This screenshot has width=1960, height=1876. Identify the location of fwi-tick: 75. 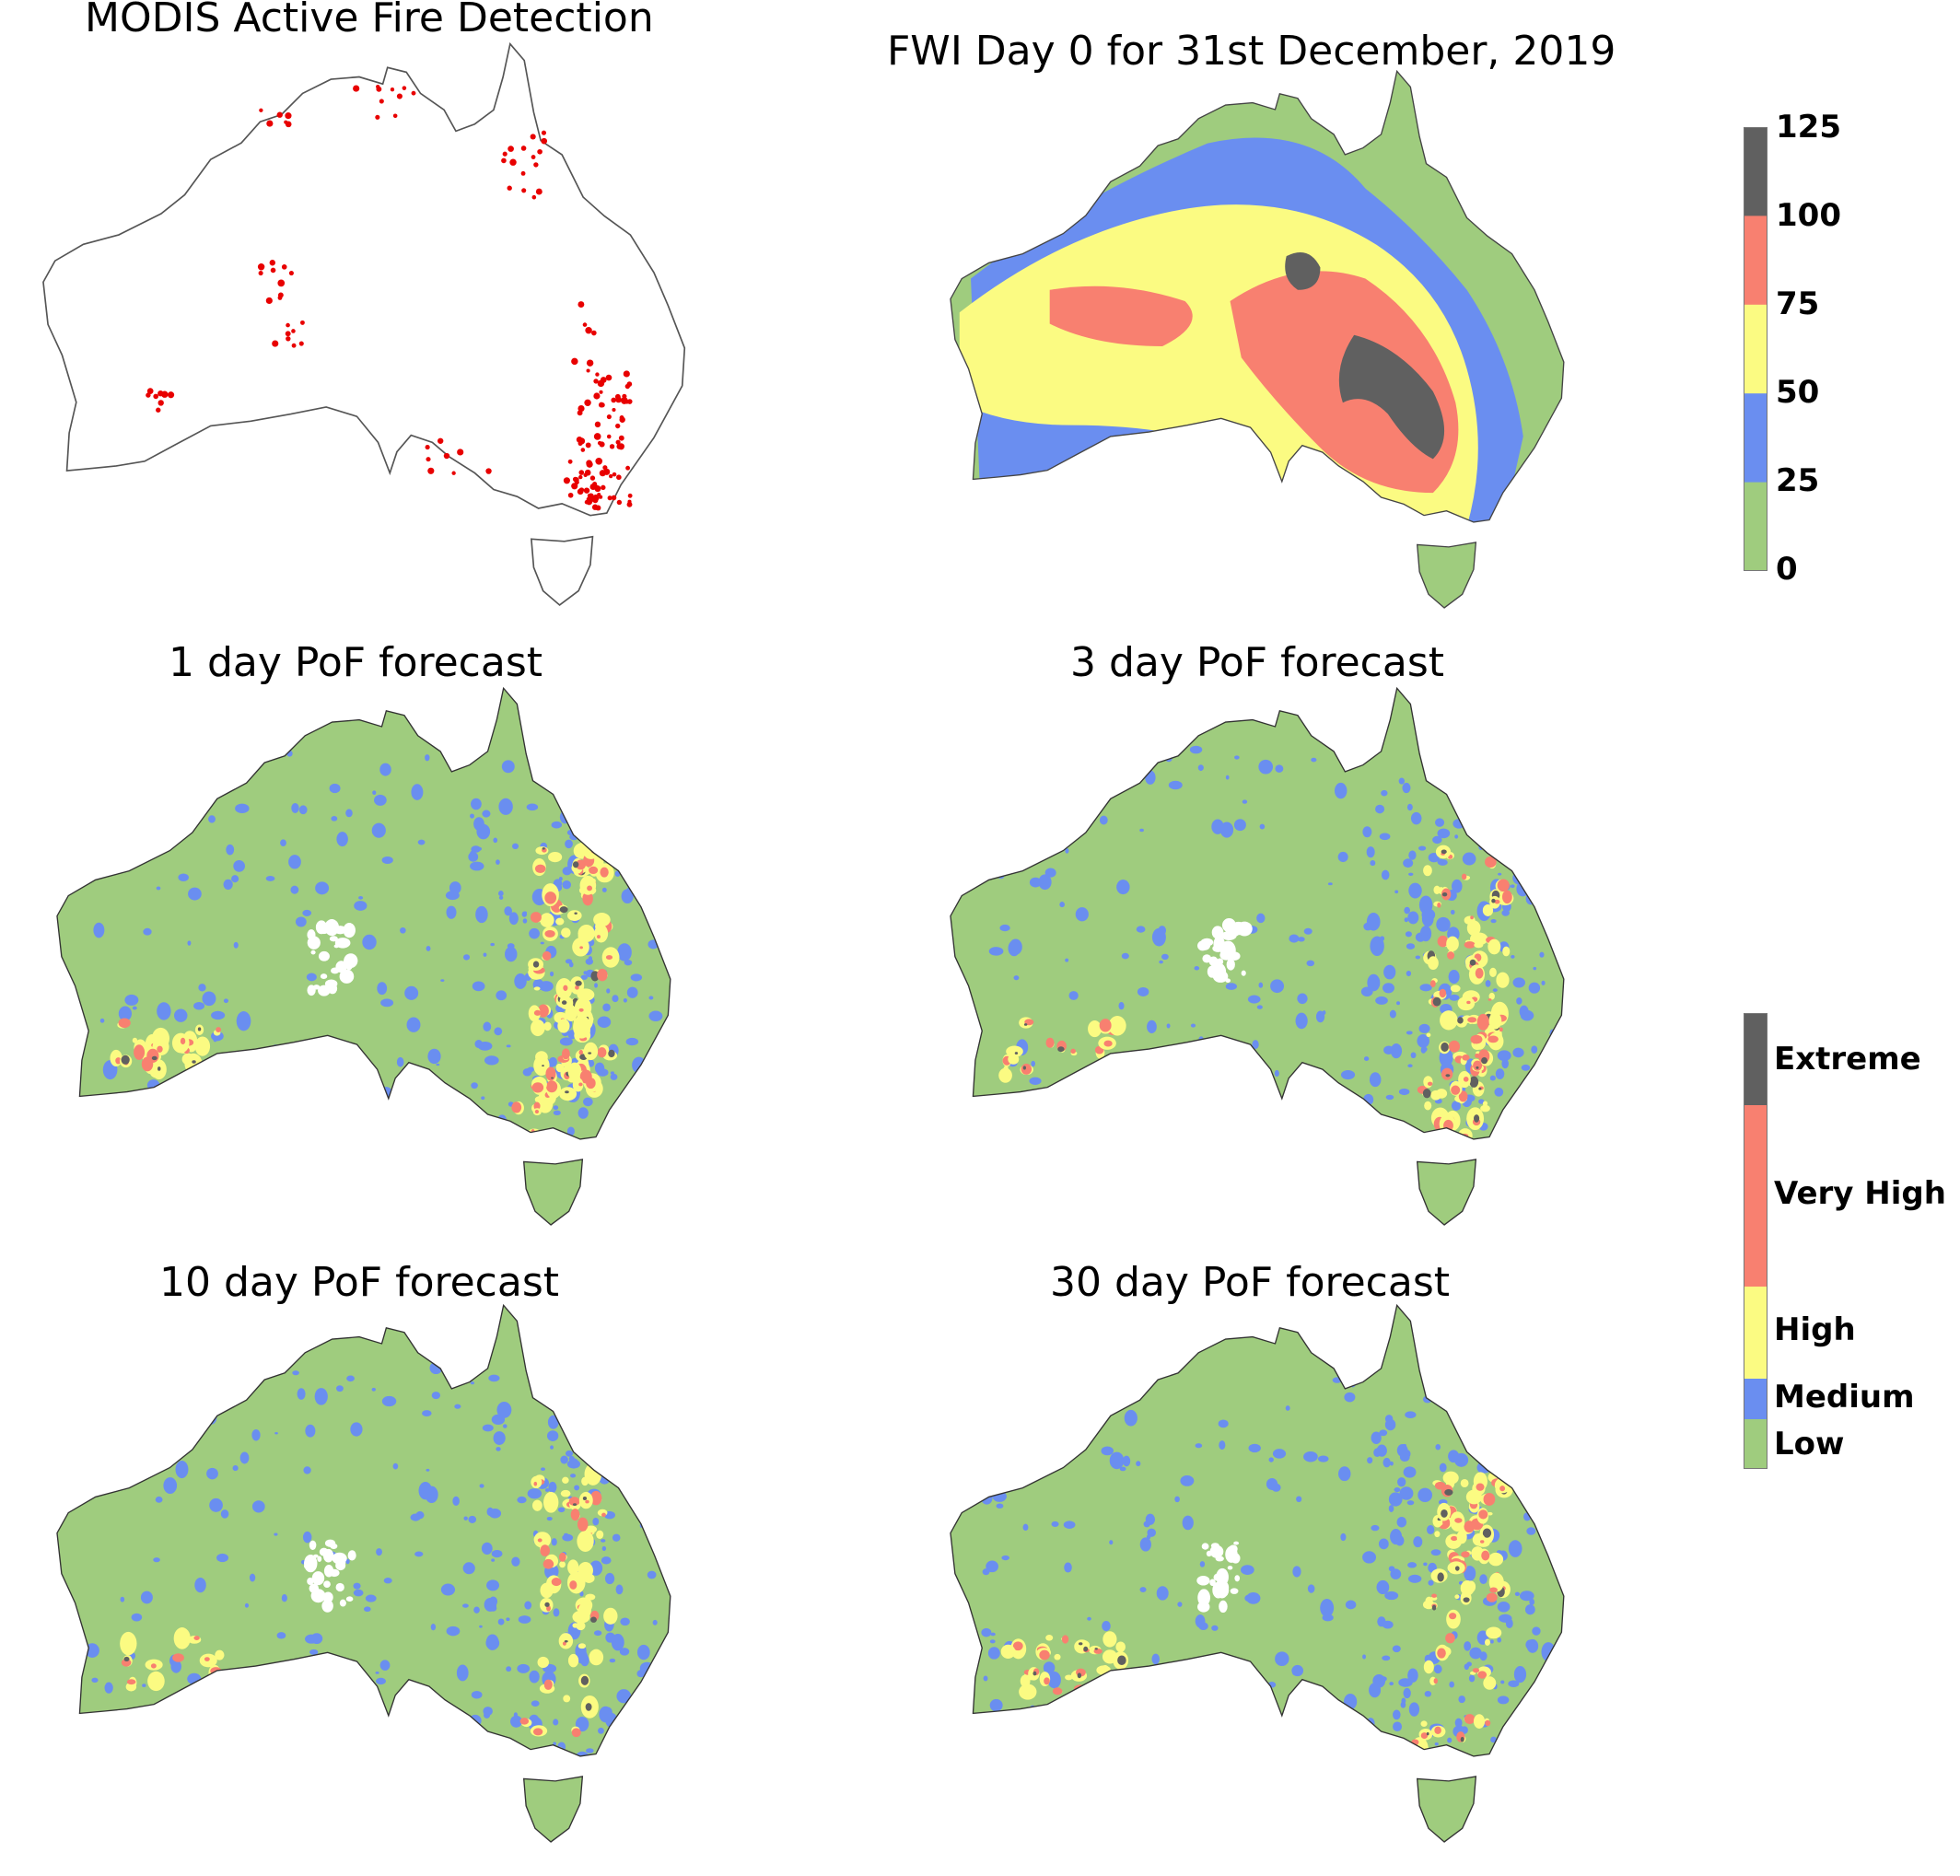
(1798, 303).